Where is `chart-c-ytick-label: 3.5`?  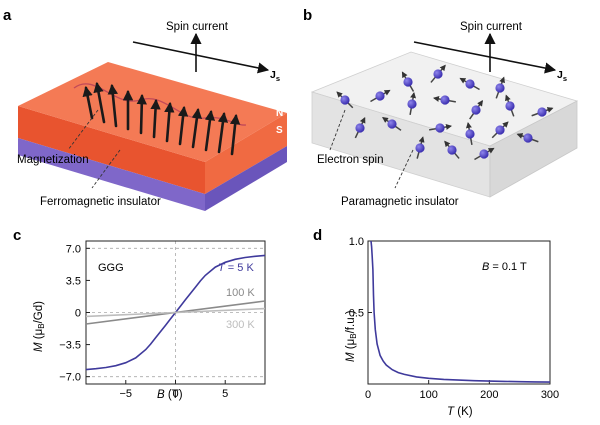
chart-c-ytick-label: 3.5 is located at coordinates (73, 281).